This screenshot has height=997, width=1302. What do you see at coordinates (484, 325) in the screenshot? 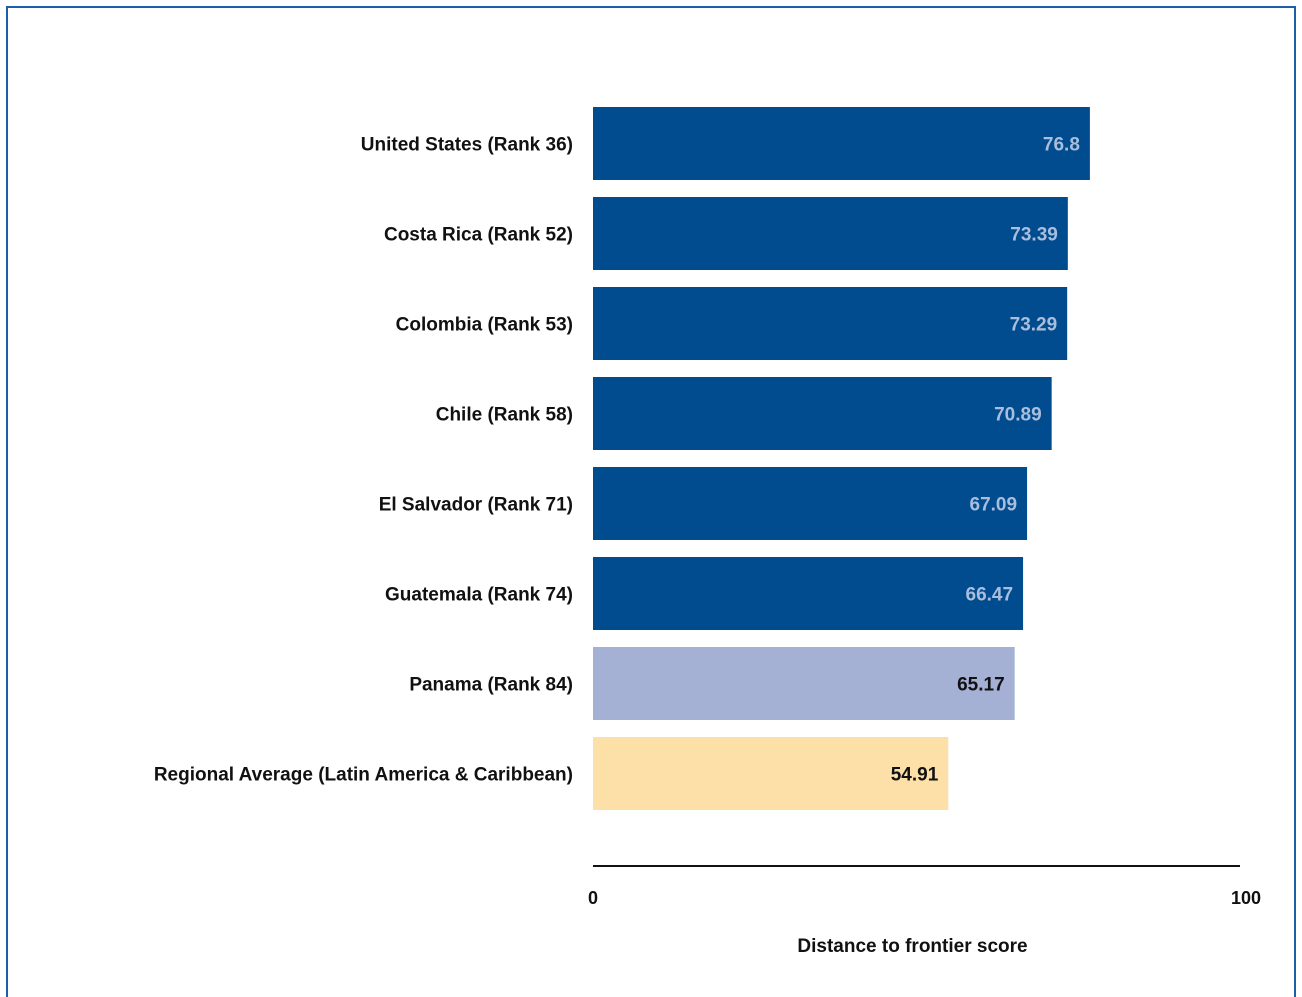
I see `category-label: Colombia (Rank 53)` at bounding box center [484, 325].